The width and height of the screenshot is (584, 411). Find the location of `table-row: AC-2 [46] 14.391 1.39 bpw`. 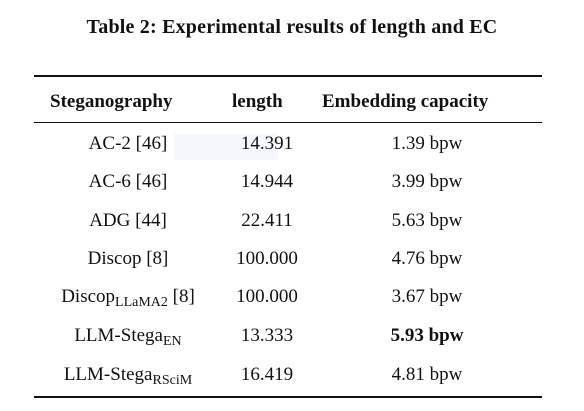

table-row: AC-2 [46] 14.391 1.39 bpw is located at coordinates (288, 144).